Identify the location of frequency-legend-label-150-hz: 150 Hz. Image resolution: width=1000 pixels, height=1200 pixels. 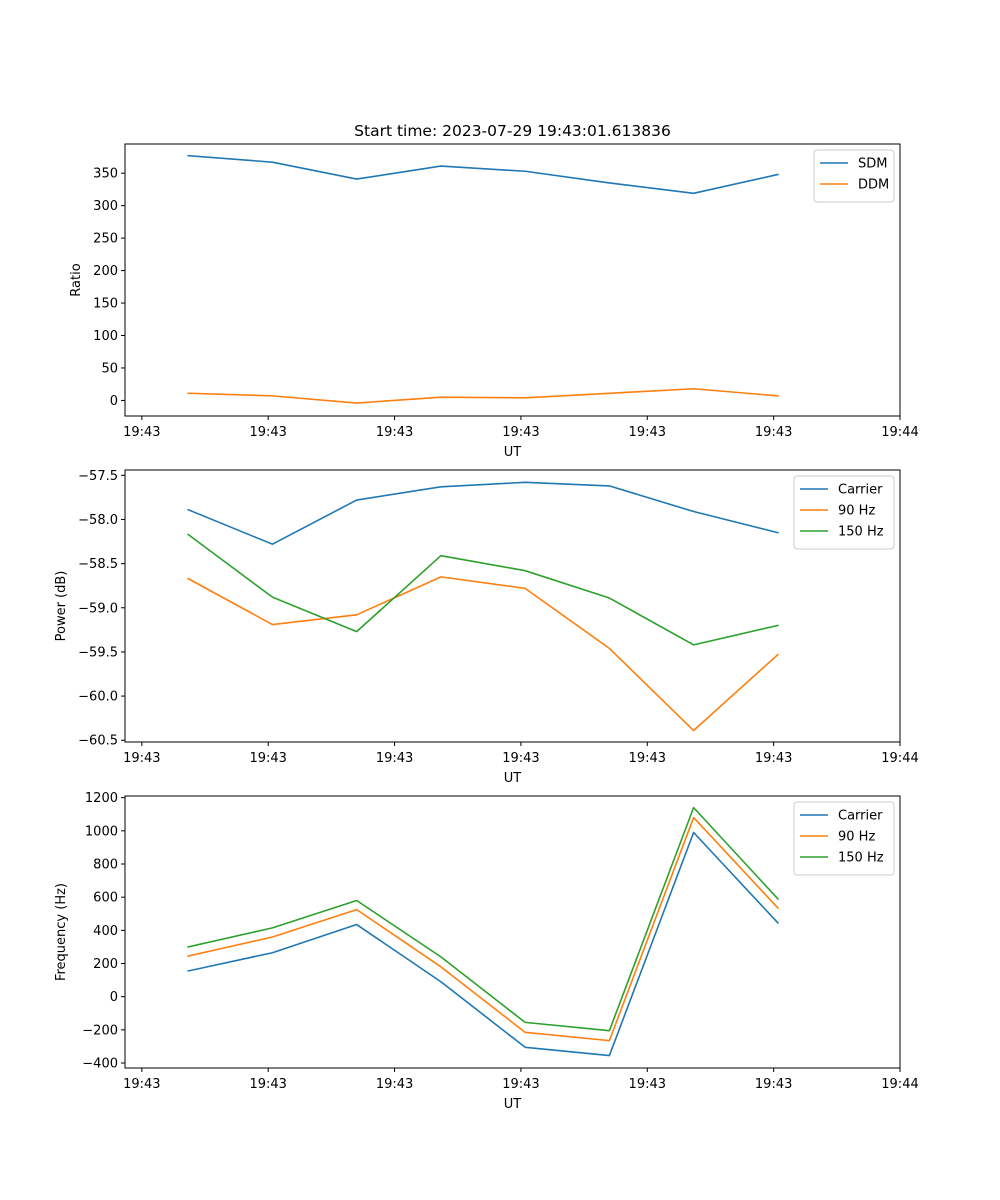
(861, 858).